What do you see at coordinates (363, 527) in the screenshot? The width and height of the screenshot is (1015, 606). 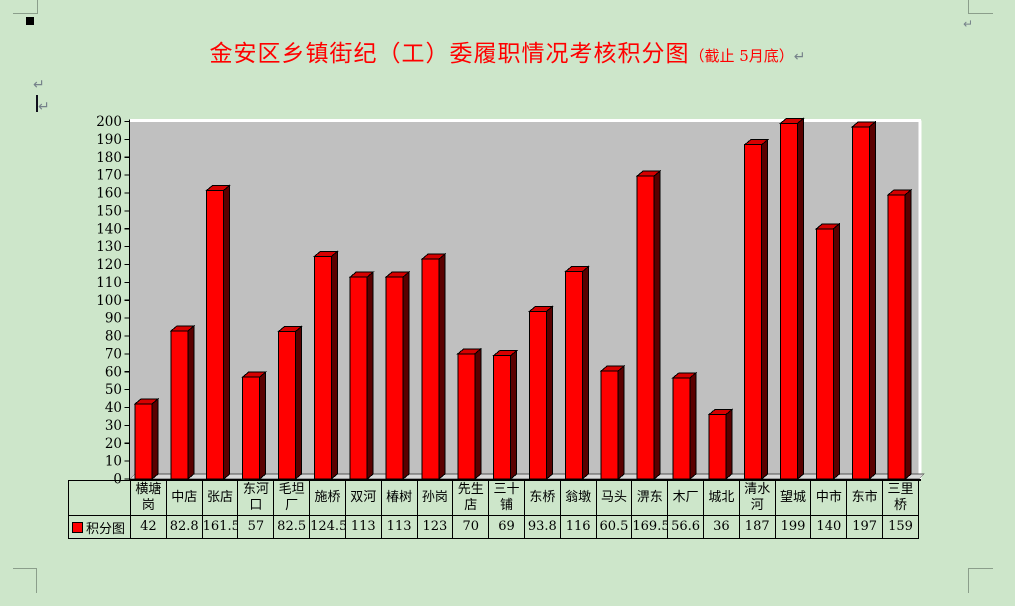 I see `value-cell: 113` at bounding box center [363, 527].